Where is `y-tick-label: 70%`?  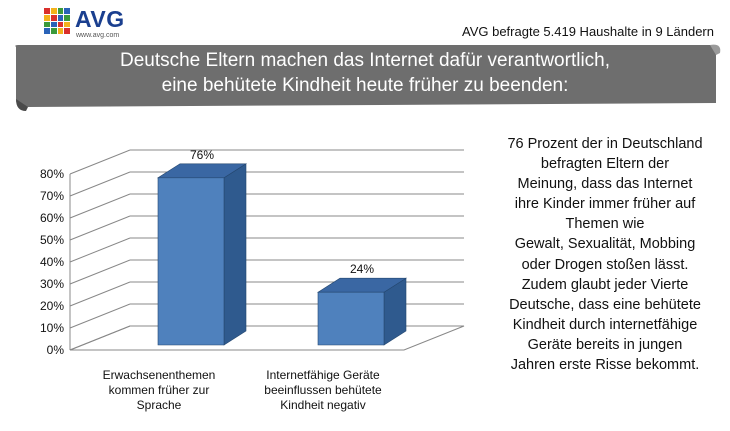 y-tick-label: 70% is located at coordinates (52, 196).